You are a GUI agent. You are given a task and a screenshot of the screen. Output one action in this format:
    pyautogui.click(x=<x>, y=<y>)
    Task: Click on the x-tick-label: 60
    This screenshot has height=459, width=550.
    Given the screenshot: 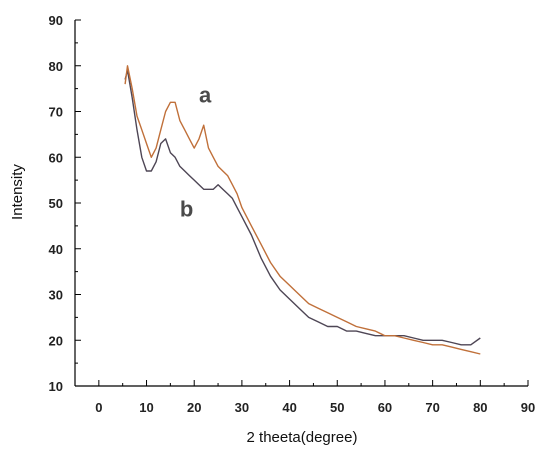 What is the action you would take?
    pyautogui.click(x=385, y=407)
    